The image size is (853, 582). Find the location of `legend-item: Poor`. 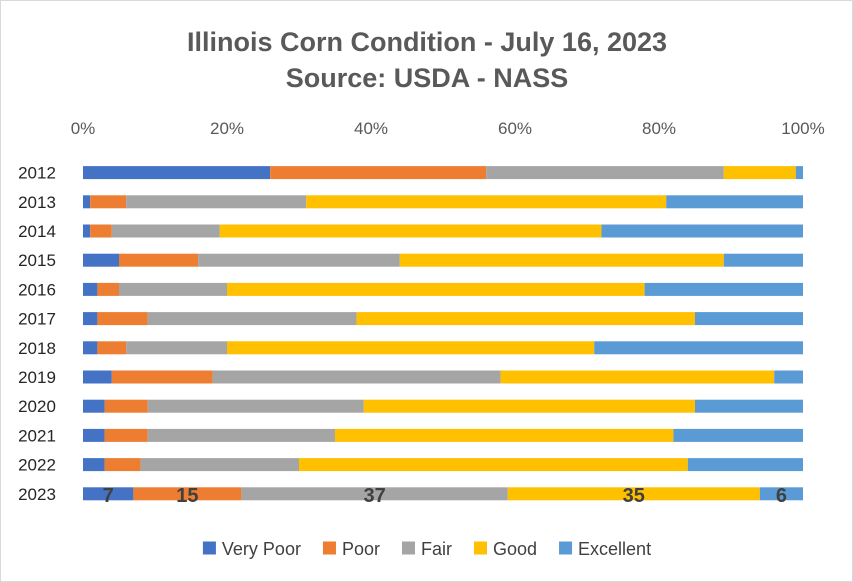

legend-item: Poor is located at coordinates (351, 549).